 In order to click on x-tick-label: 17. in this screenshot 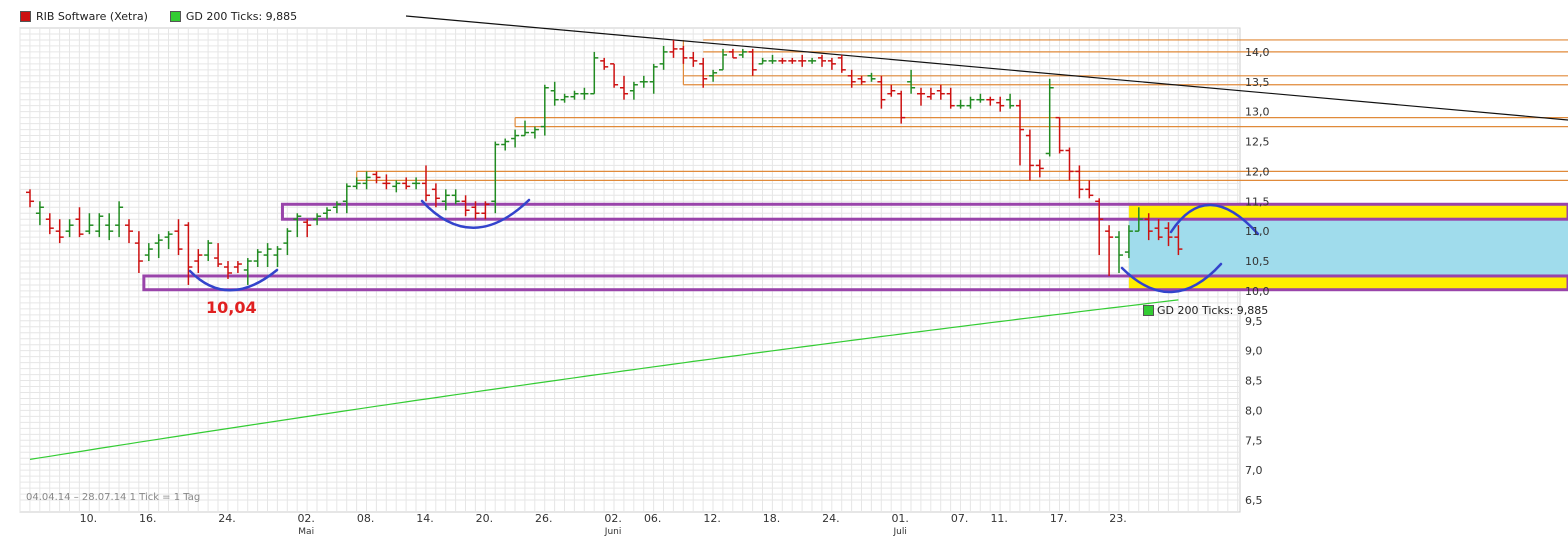, I will do `click(1059, 518)`.